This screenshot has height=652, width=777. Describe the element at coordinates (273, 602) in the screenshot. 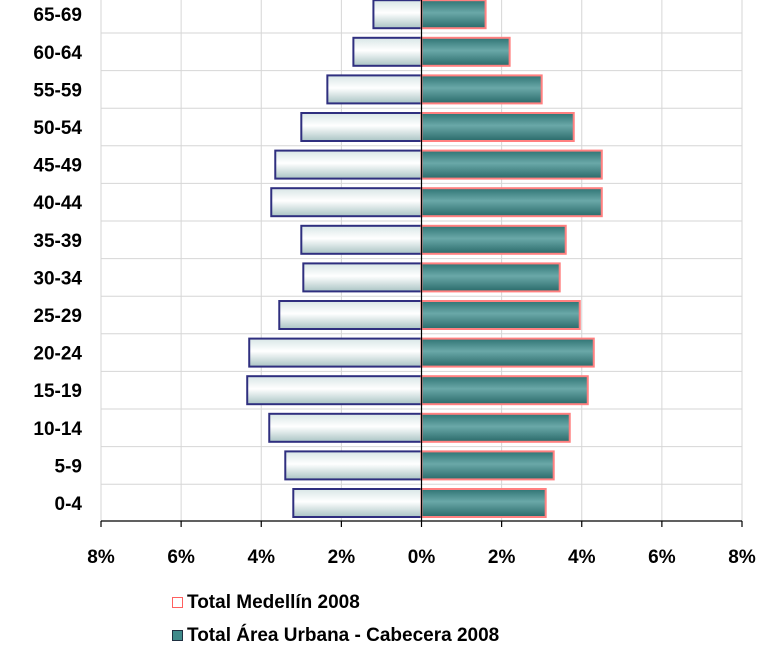

I see `legend-label-medellin: Total Medellín 2008` at that location.